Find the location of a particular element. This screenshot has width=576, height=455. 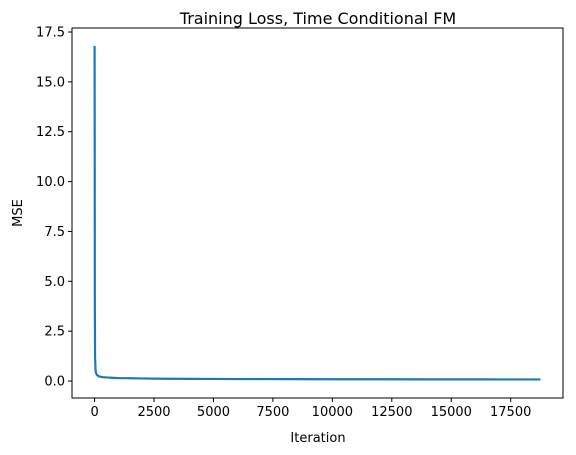

x-tick-label: 7500 is located at coordinates (272, 412).